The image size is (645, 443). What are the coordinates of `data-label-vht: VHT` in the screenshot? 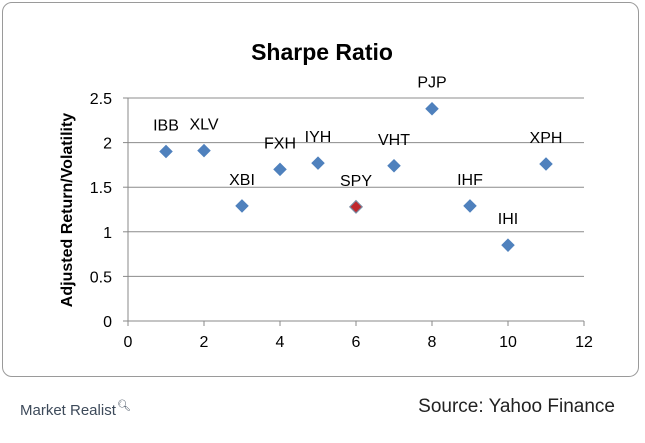 It's located at (394, 140).